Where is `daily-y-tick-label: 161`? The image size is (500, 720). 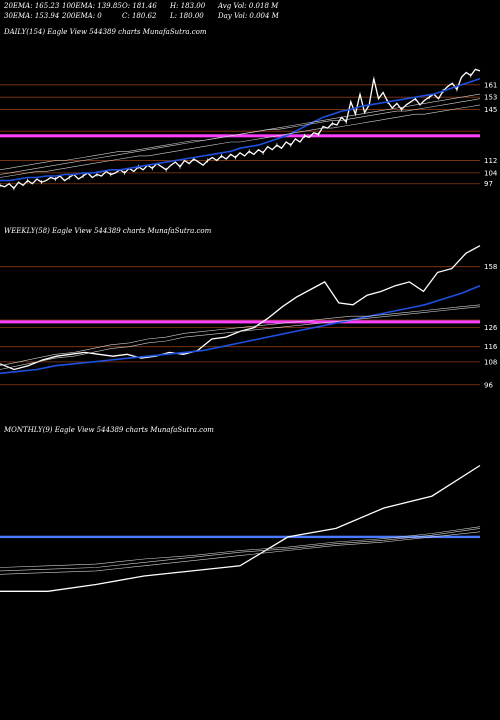
daily-y-tick-label: 161 is located at coordinates (490, 85).